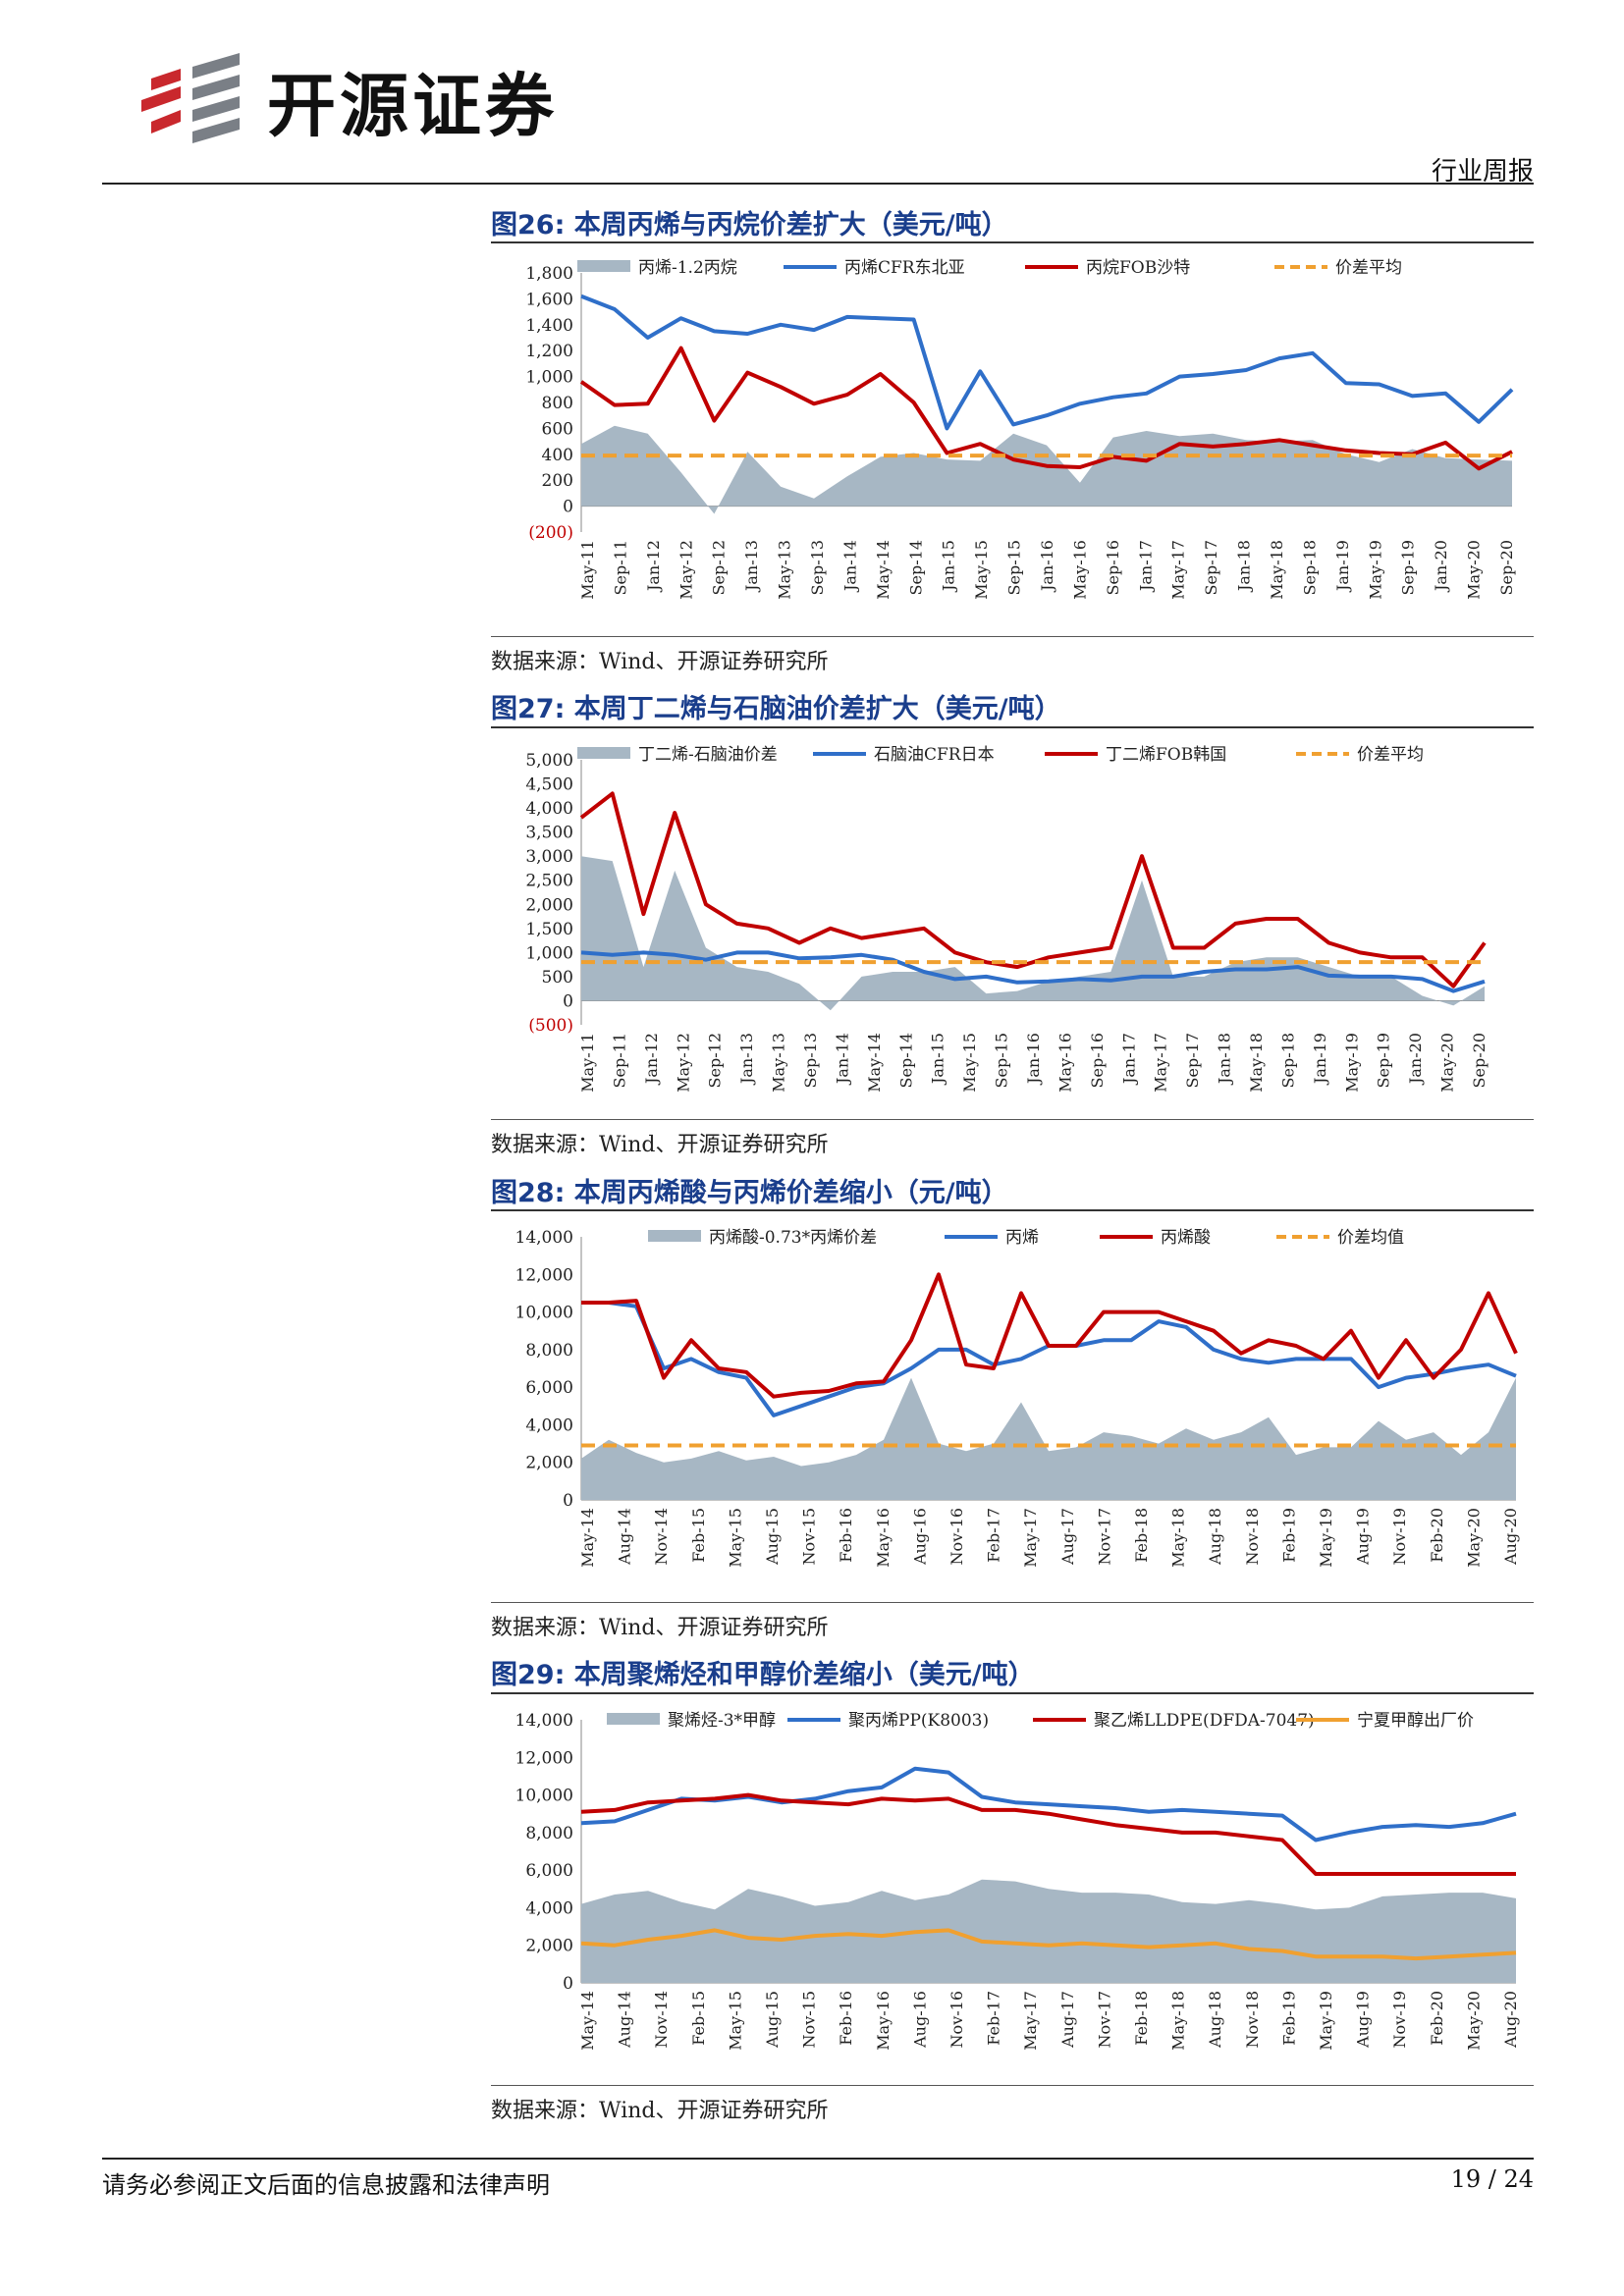  What do you see at coordinates (557, 429) in the screenshot?
I see `y-tick-label: 600` at bounding box center [557, 429].